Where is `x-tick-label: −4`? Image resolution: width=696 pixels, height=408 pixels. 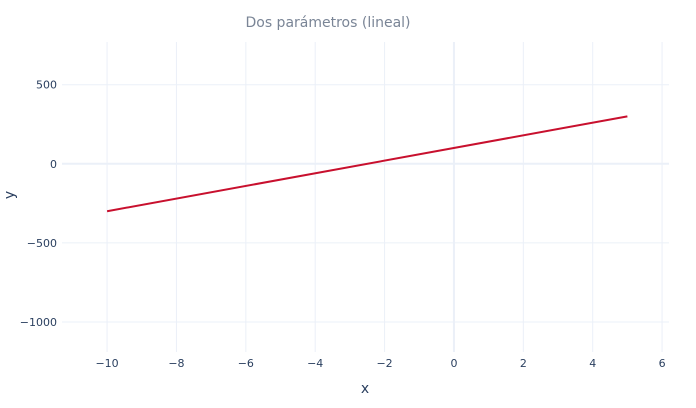 x-tick-label: −4 is located at coordinates (315, 363).